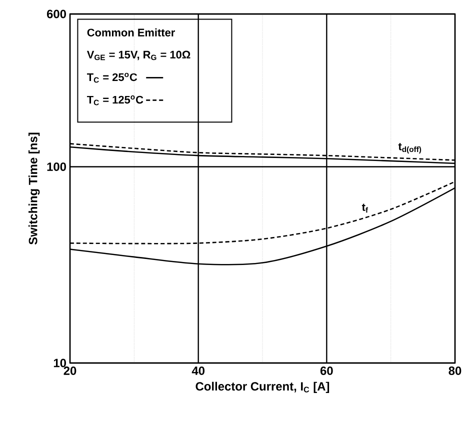 The image size is (465, 421). I want to click on annotation: t$_{f}$, so click(365, 208).